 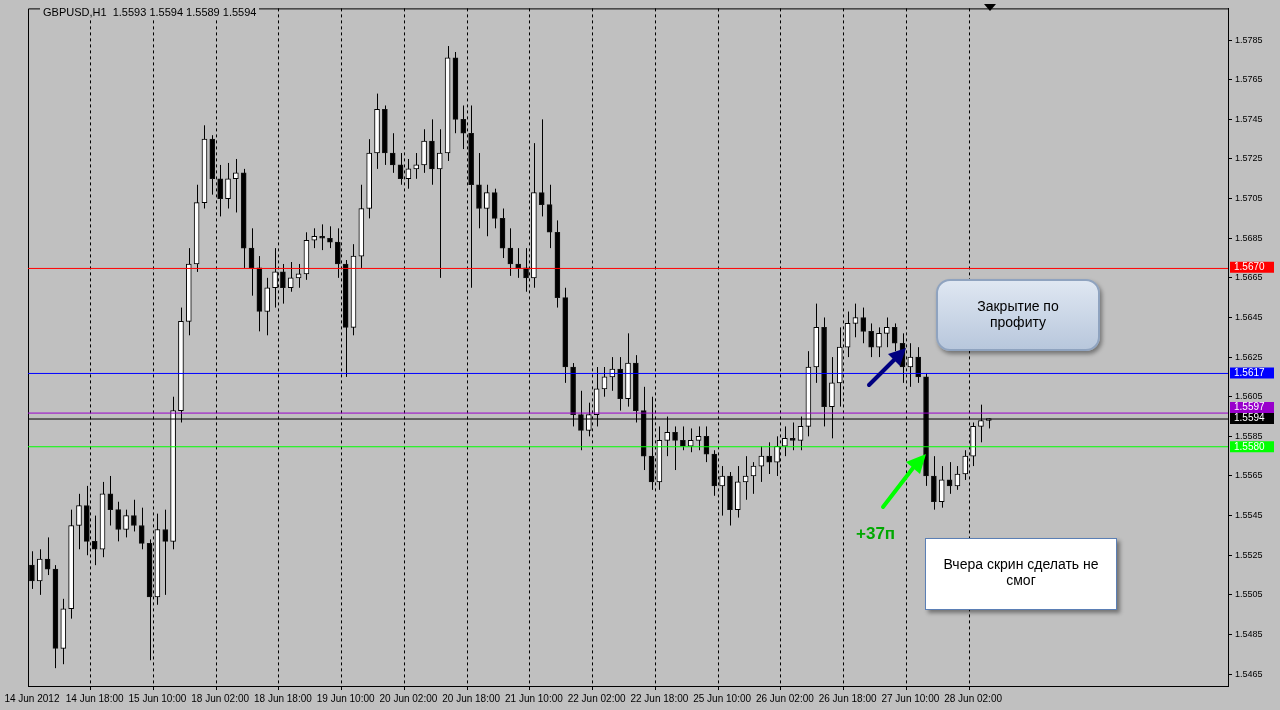 I want to click on y-tick-label: 1.5565, so click(x=1249, y=475).